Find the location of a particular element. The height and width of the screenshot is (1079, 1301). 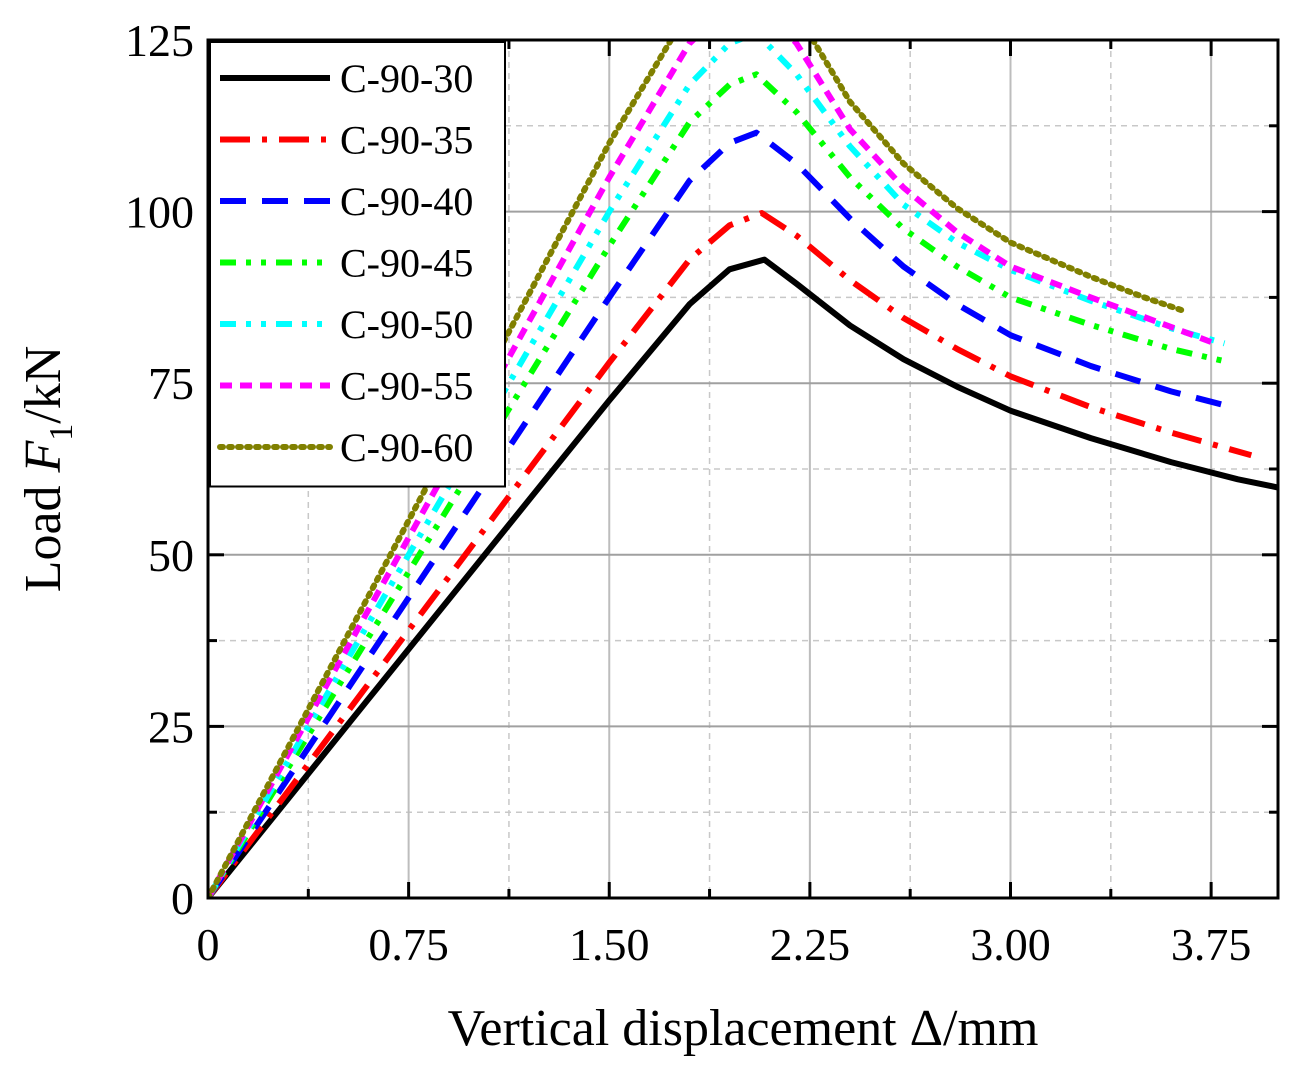

legend-item: C-90-35 is located at coordinates (346, 140).